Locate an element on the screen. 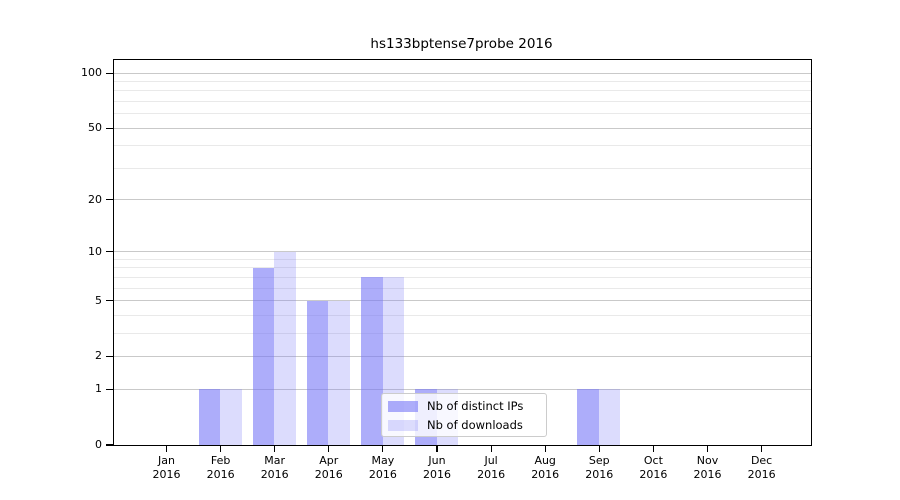 The width and height of the screenshot is (900, 500). bar-nb-of-distinct-ips-mar is located at coordinates (263, 356).